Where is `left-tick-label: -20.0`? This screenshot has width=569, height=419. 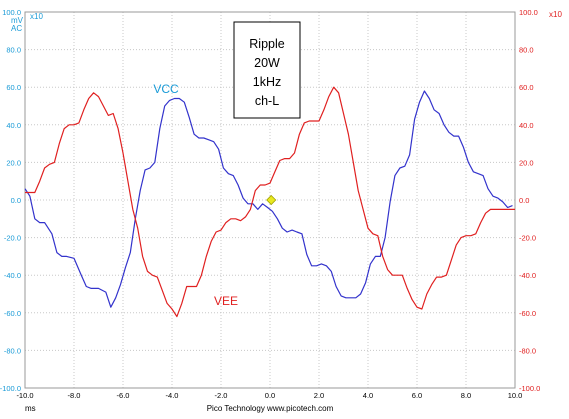
left-tick-label: -20.0 is located at coordinates (12, 238).